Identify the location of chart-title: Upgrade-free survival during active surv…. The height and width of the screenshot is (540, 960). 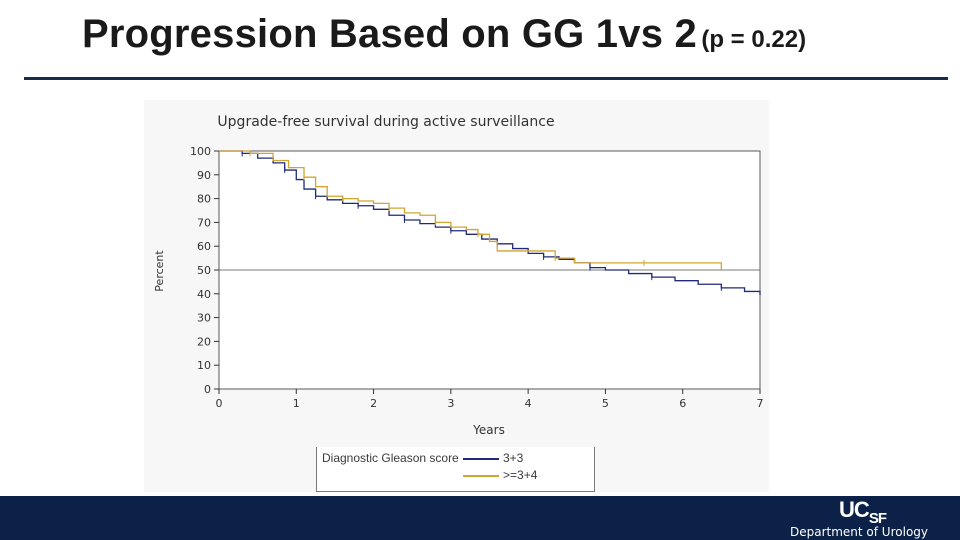
(385, 122).